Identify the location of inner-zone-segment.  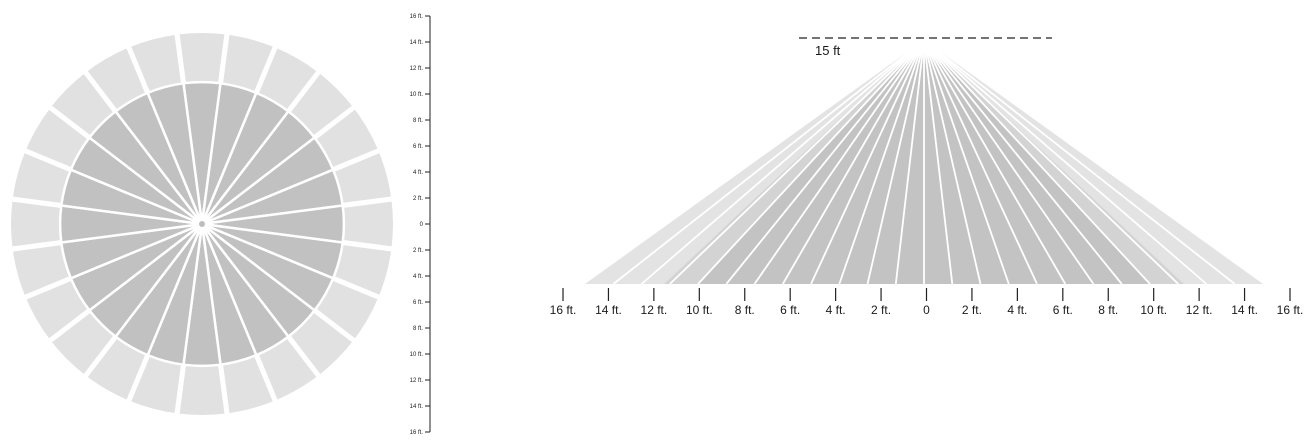
(175, 153).